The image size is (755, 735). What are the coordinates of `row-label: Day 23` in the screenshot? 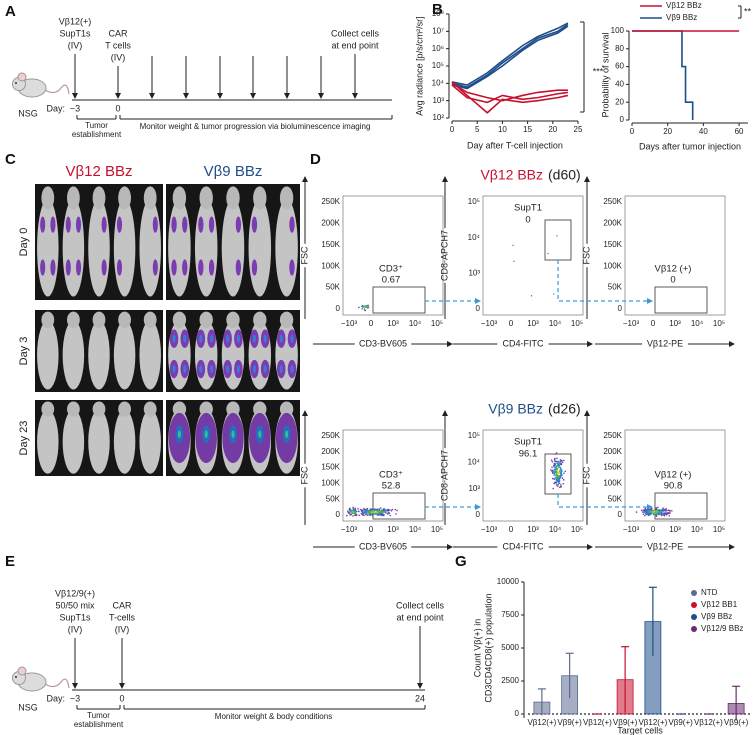 It's located at (24, 438).